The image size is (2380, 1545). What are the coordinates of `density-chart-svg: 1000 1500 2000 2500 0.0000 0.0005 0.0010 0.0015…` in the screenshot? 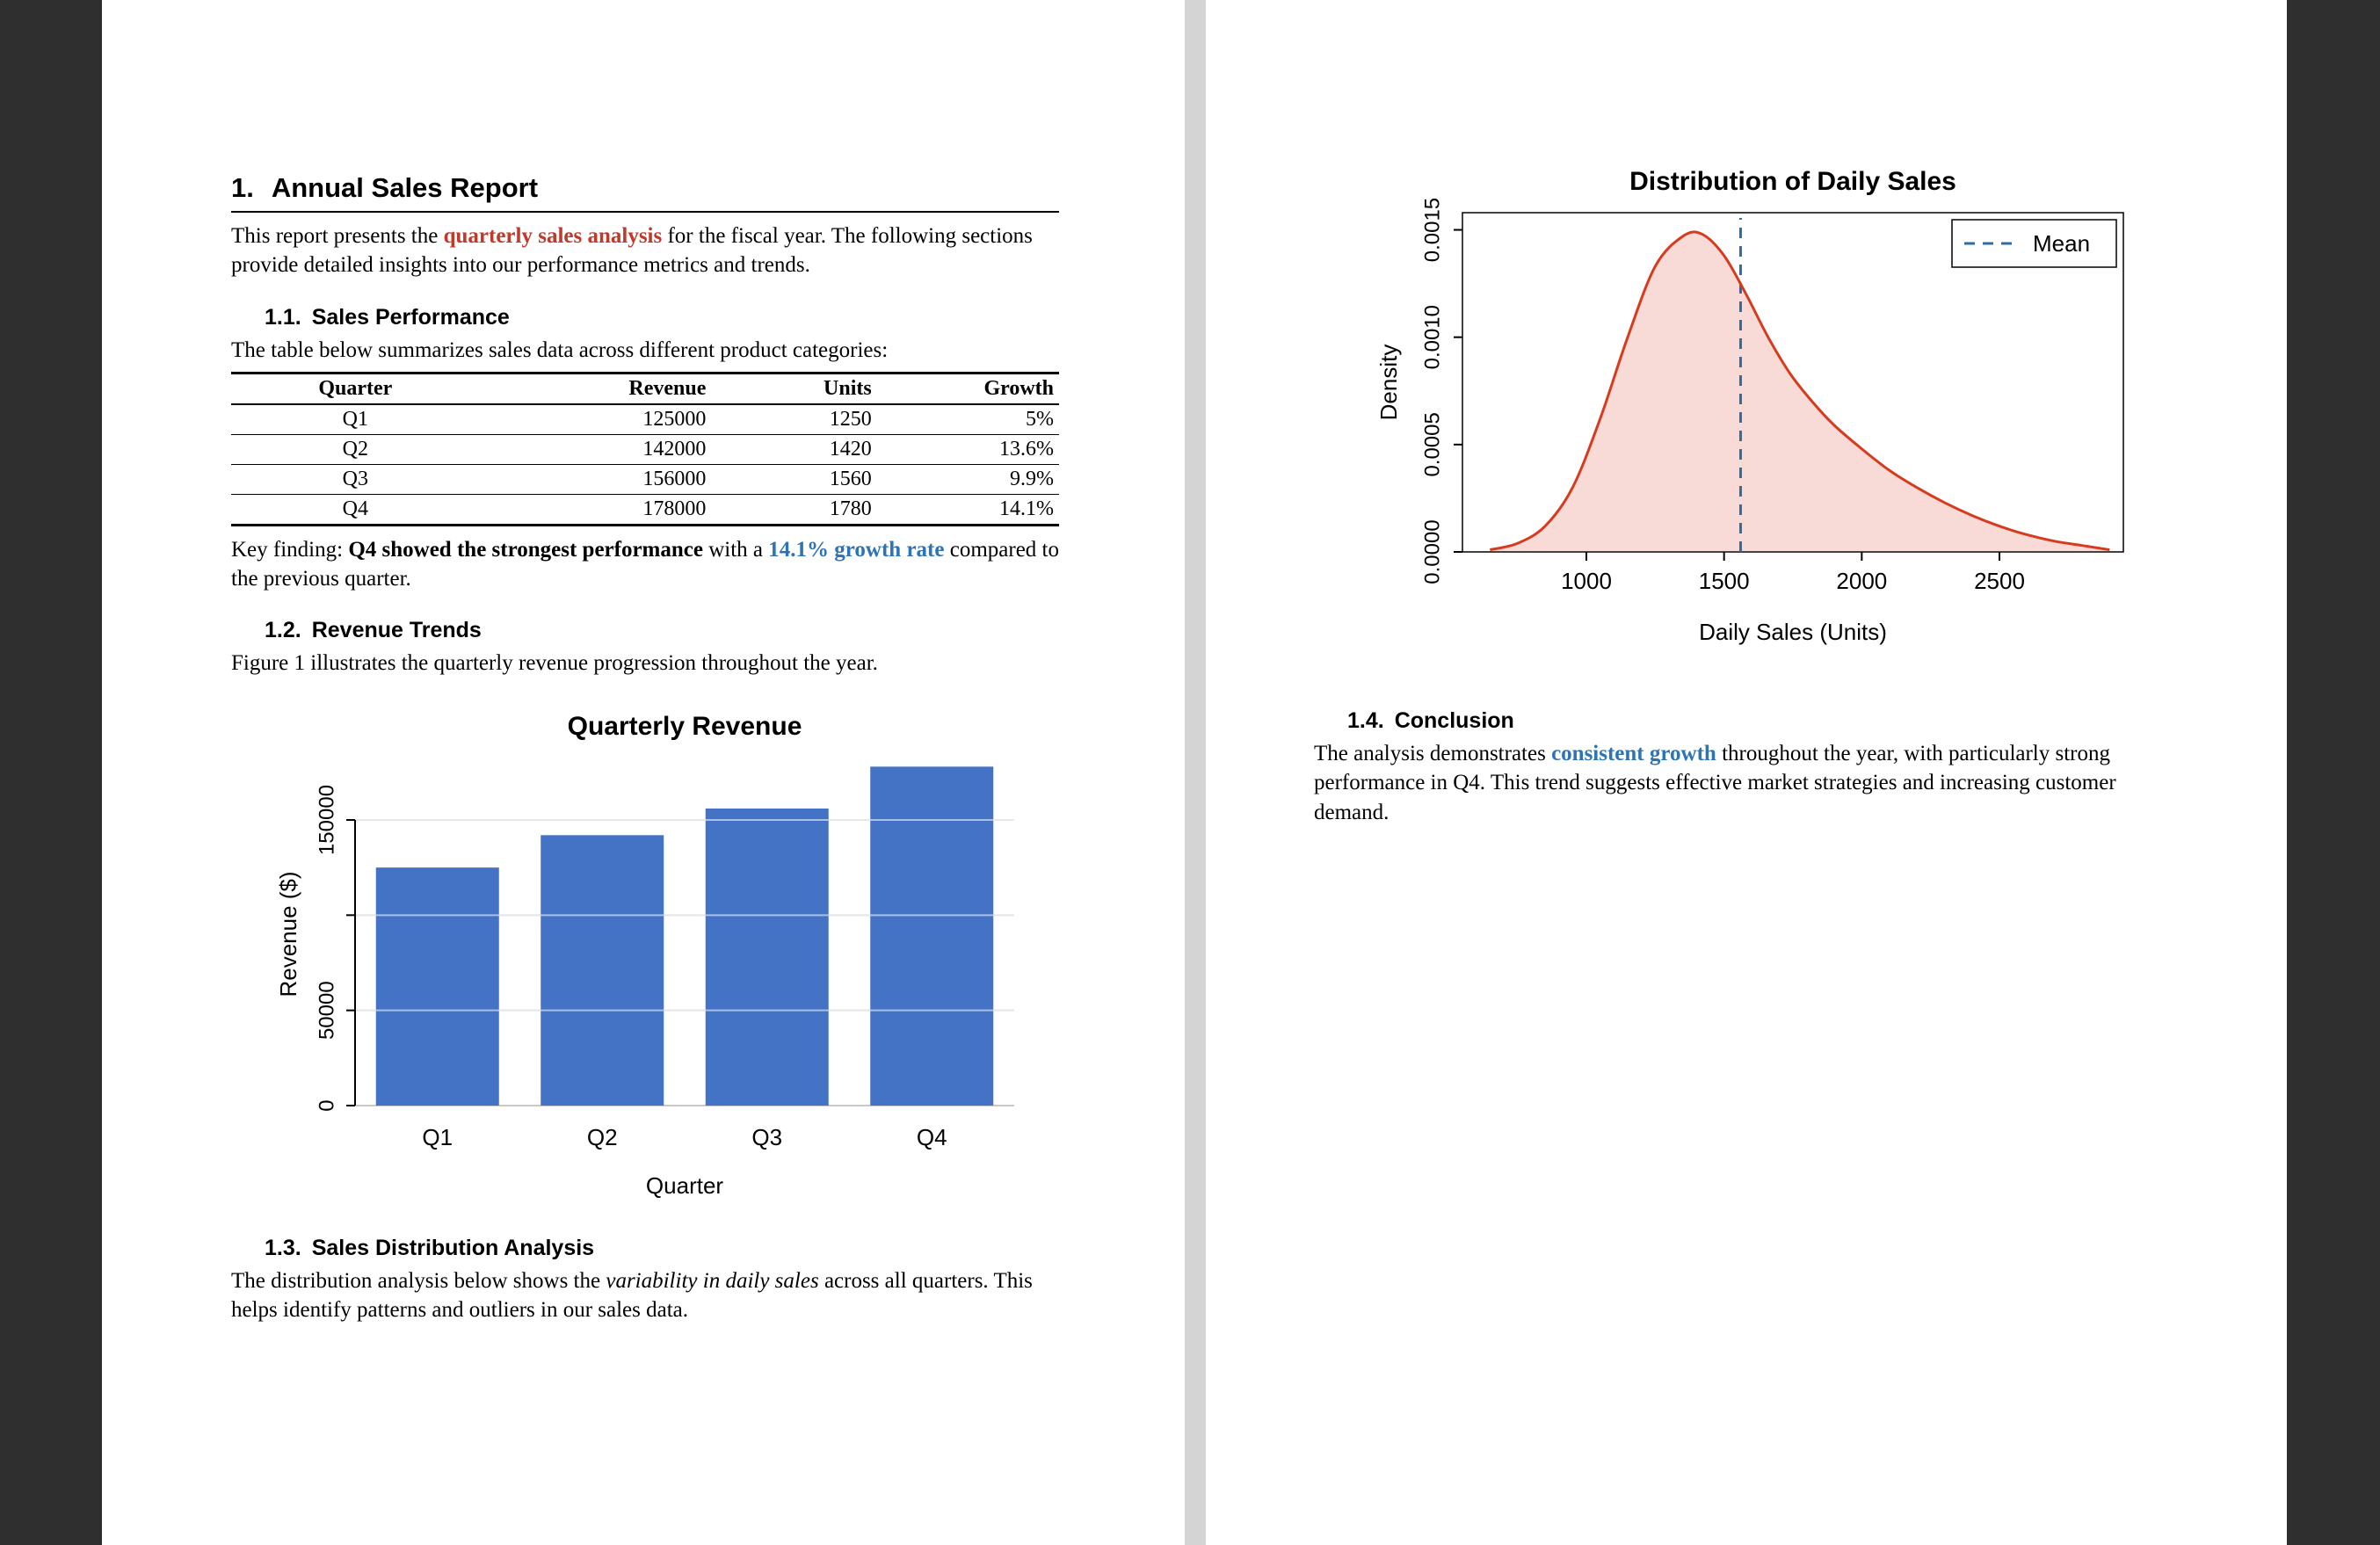 It's located at (1749, 406).